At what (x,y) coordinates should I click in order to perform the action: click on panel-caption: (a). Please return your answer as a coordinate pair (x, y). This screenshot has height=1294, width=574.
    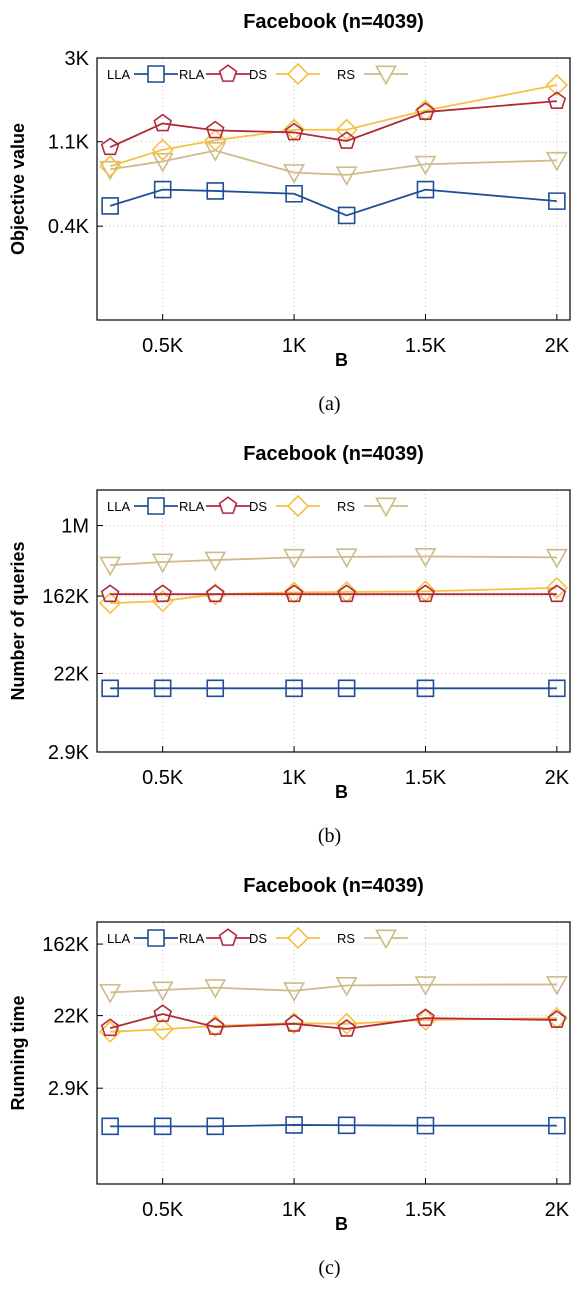
    Looking at the image, I should click on (329, 404).